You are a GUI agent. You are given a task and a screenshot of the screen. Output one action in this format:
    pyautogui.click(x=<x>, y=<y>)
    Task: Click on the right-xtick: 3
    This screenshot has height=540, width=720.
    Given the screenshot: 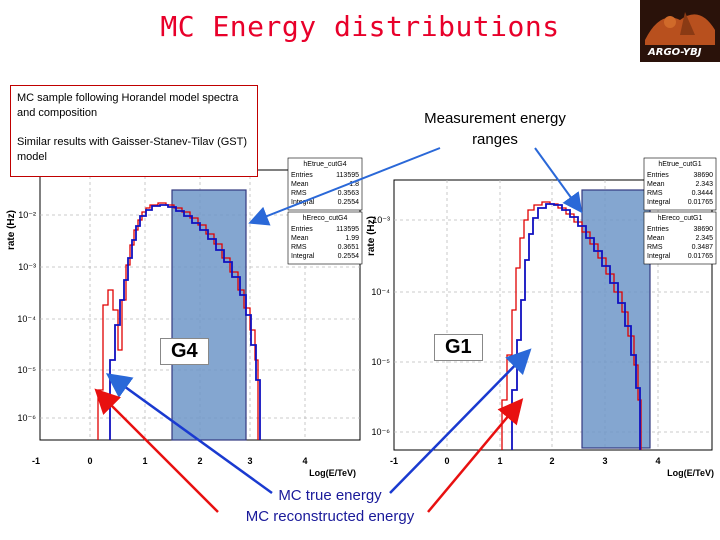 What is the action you would take?
    pyautogui.click(x=604, y=461)
    